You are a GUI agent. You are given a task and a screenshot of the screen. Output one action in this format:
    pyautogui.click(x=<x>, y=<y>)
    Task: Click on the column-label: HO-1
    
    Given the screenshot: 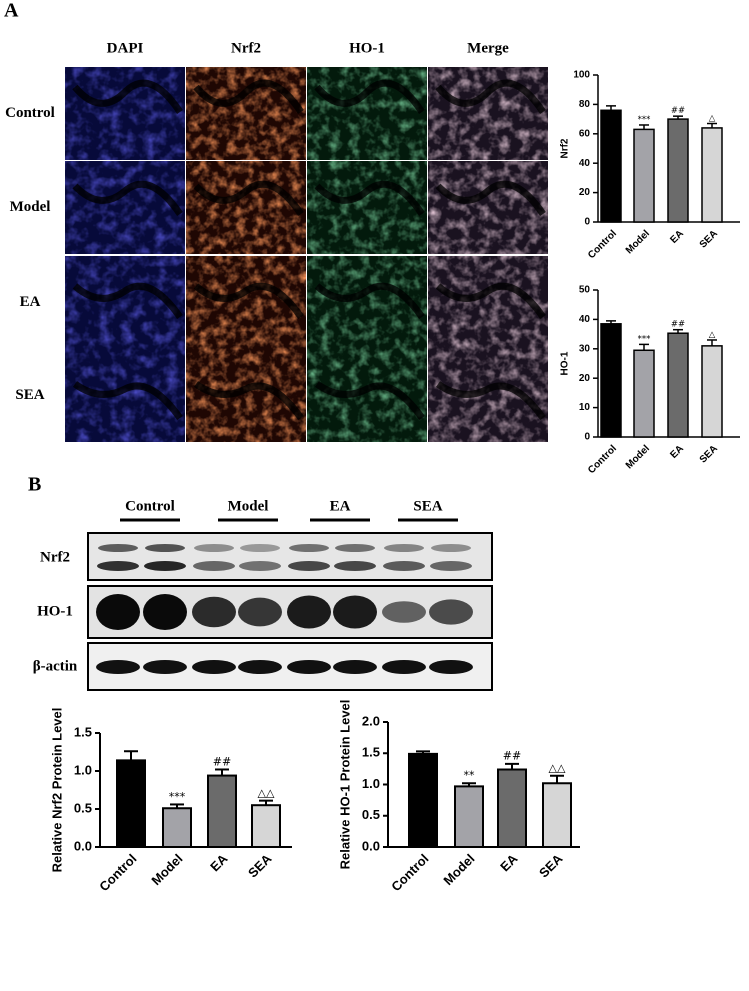 What is the action you would take?
    pyautogui.click(x=367, y=48)
    